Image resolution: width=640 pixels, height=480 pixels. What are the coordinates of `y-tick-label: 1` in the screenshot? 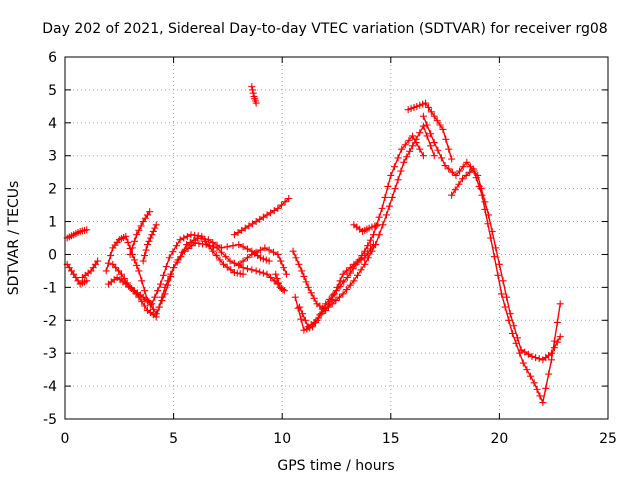 It's located at (52, 223).